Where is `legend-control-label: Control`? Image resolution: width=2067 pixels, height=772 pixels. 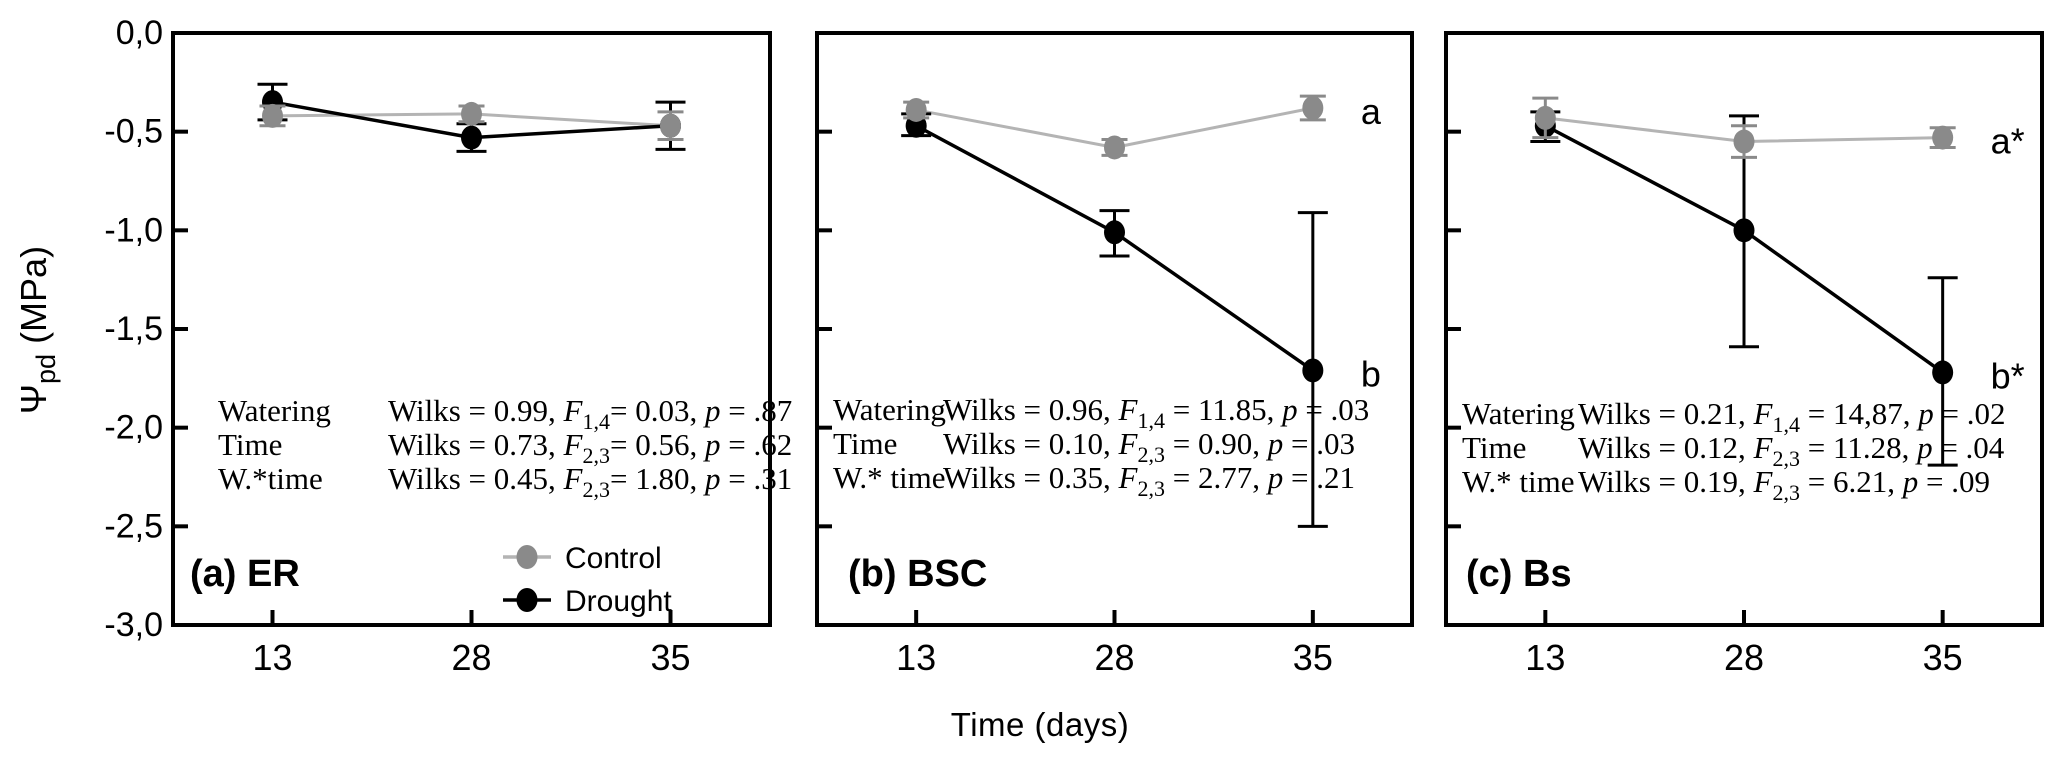
legend-control-label: Control is located at coordinates (613, 558).